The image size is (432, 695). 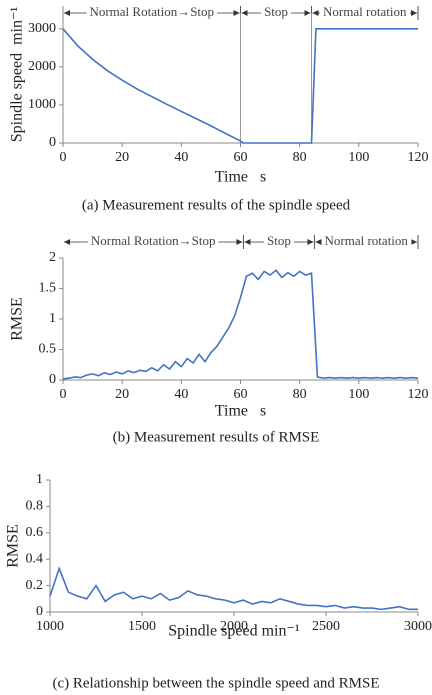 What do you see at coordinates (48, 288) in the screenshot?
I see `y-tick-label: 1.5` at bounding box center [48, 288].